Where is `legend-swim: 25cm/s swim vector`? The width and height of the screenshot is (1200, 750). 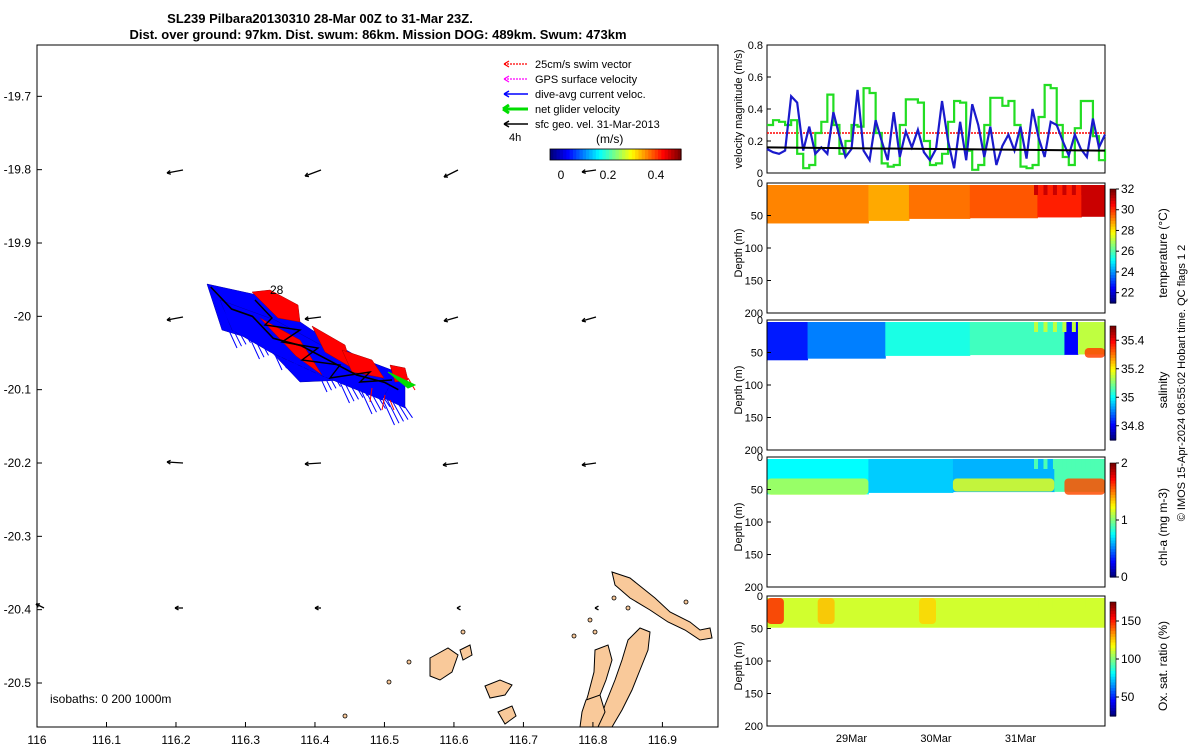
legend-swim: 25cm/s swim vector is located at coordinates (583, 65).